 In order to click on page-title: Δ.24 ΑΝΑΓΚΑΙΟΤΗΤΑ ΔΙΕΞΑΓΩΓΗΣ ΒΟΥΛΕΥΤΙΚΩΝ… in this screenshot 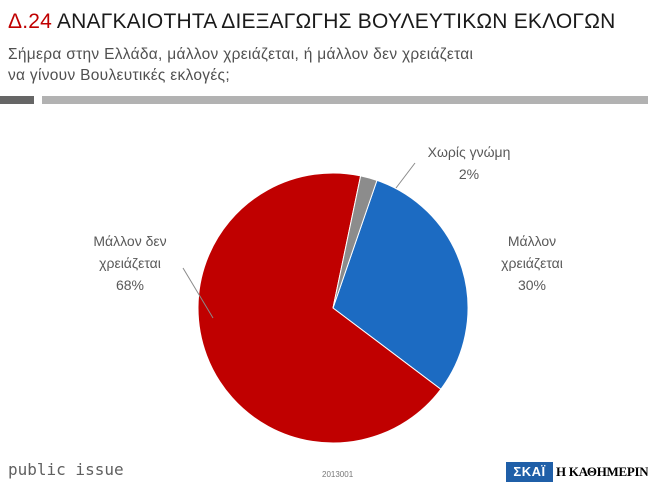, I will do `click(311, 22)`.